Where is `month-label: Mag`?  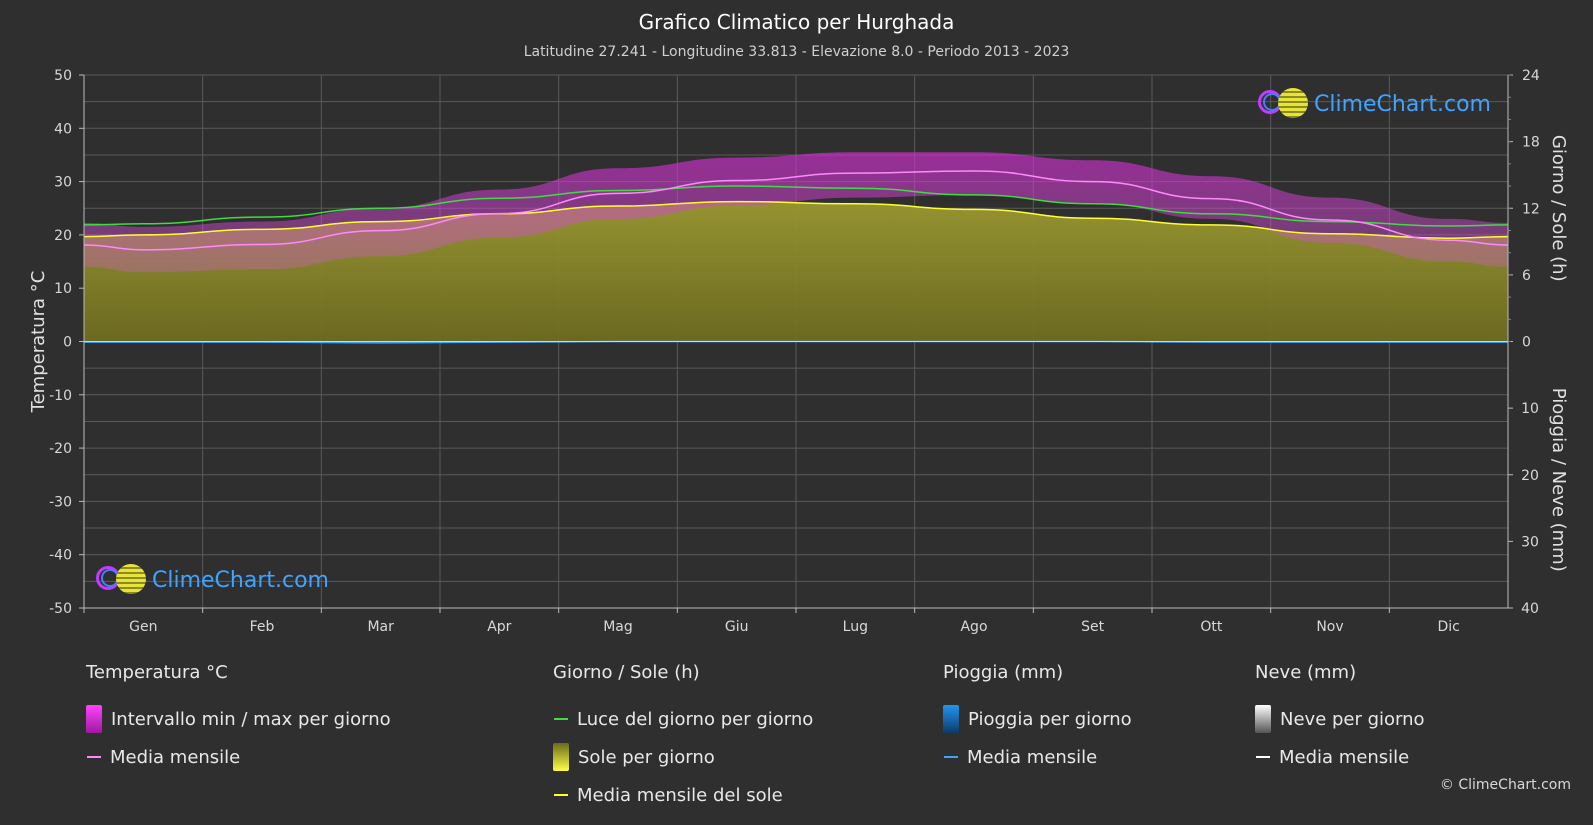
month-label: Mag is located at coordinates (618, 627).